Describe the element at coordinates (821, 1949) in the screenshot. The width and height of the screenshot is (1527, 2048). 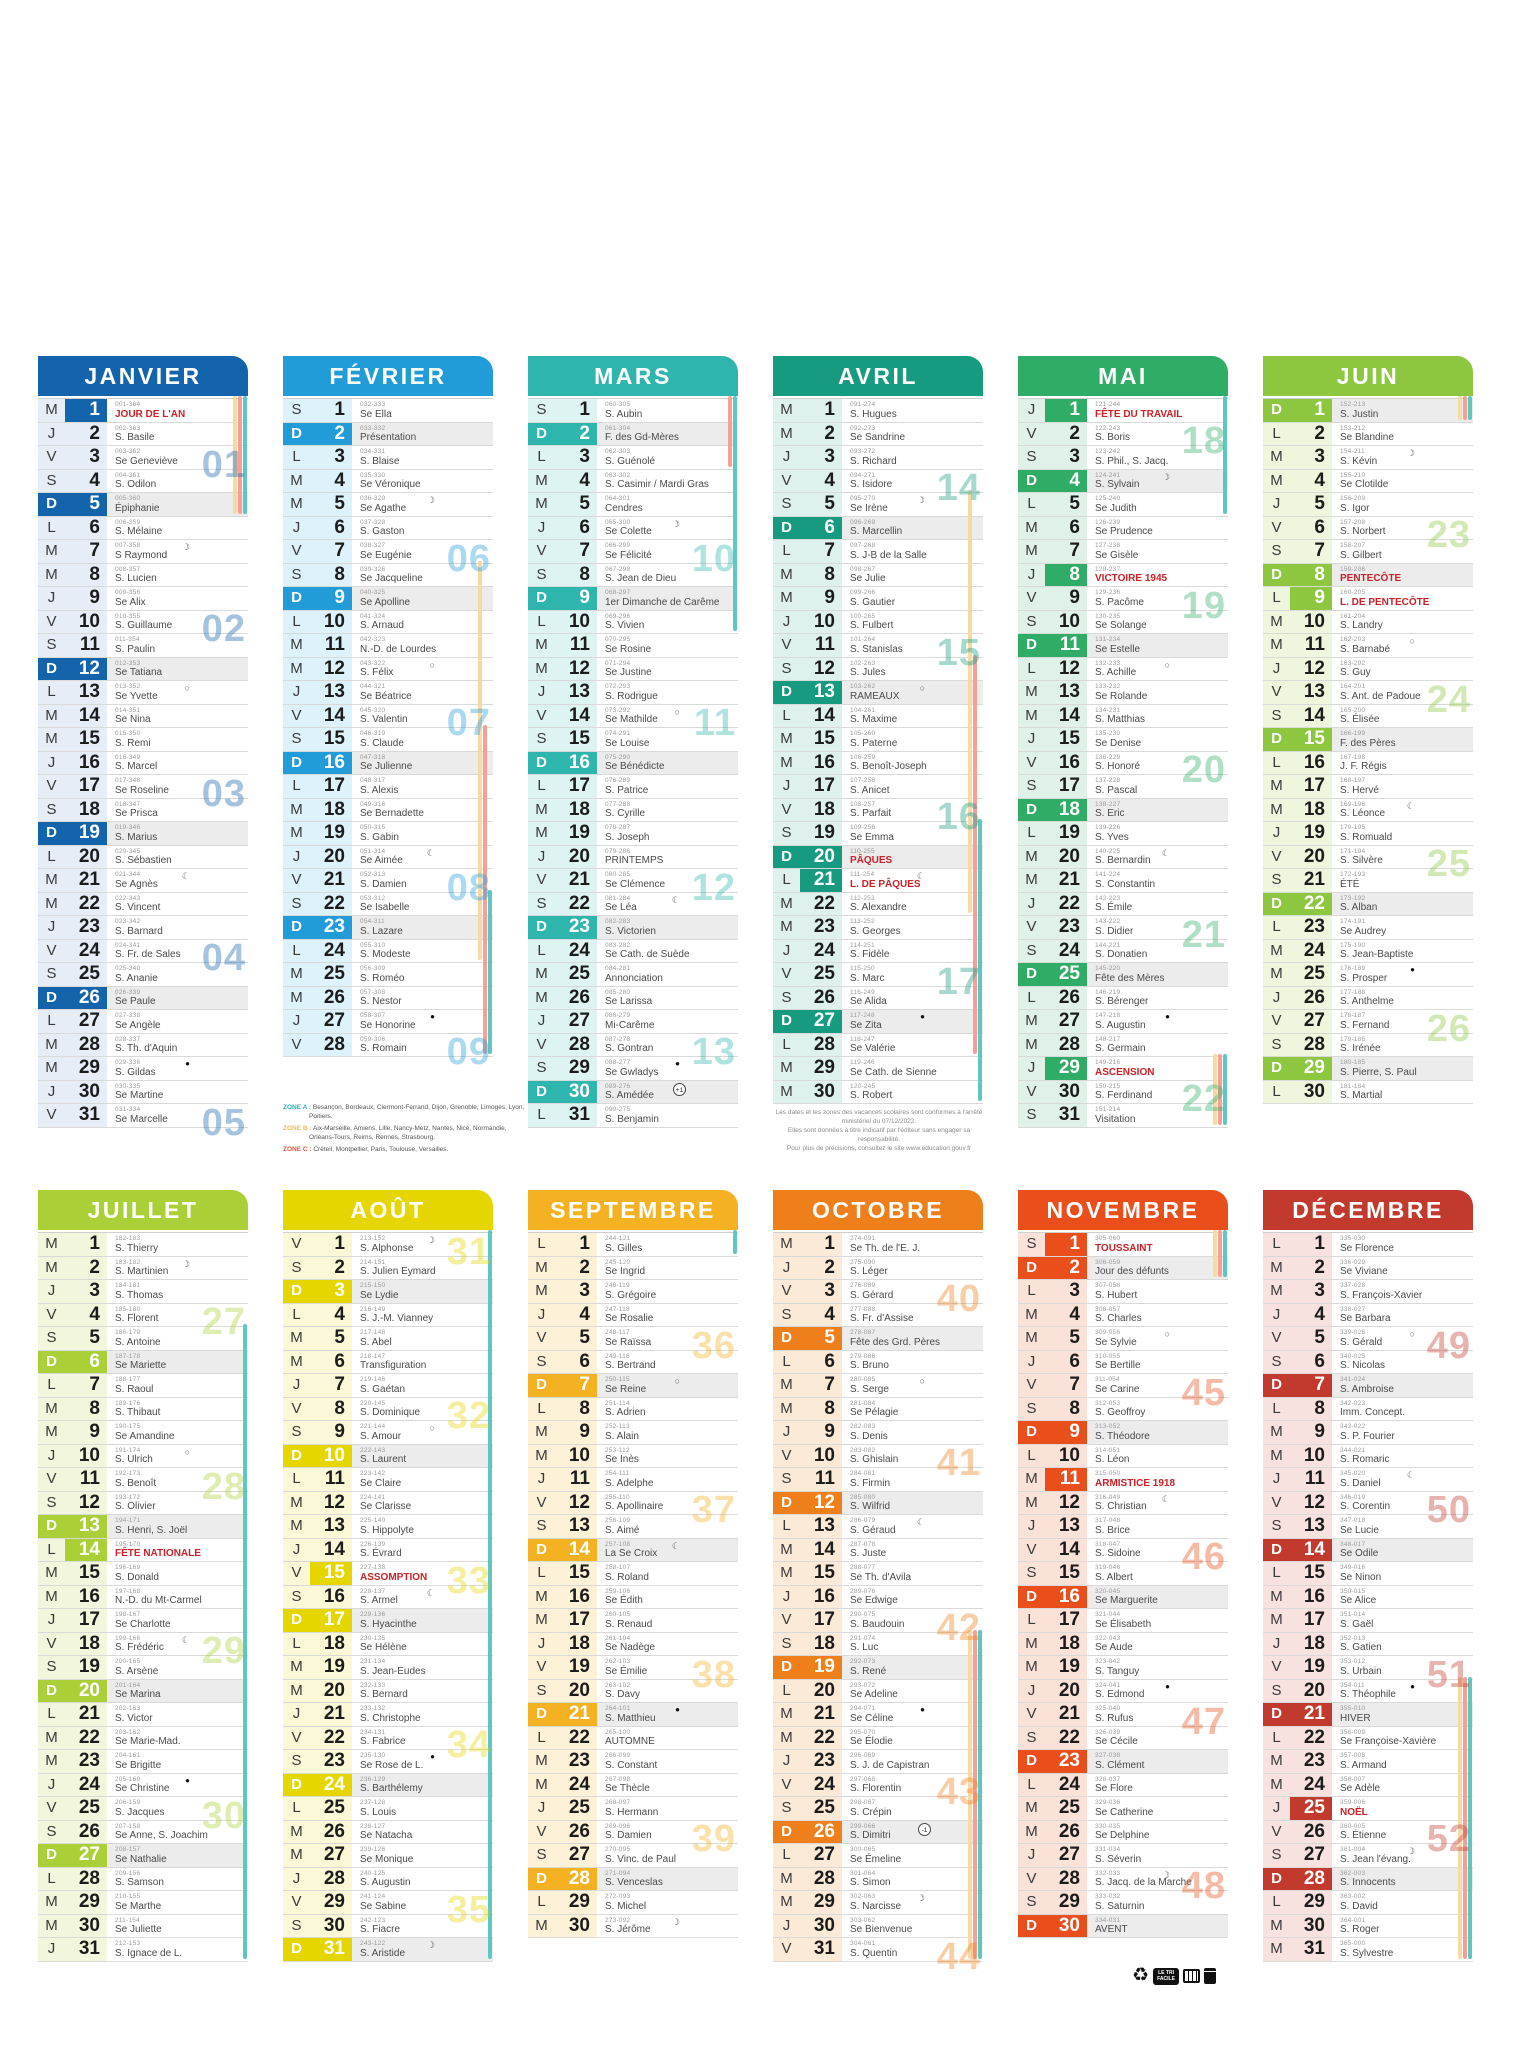
I see `day-number: 31` at that location.